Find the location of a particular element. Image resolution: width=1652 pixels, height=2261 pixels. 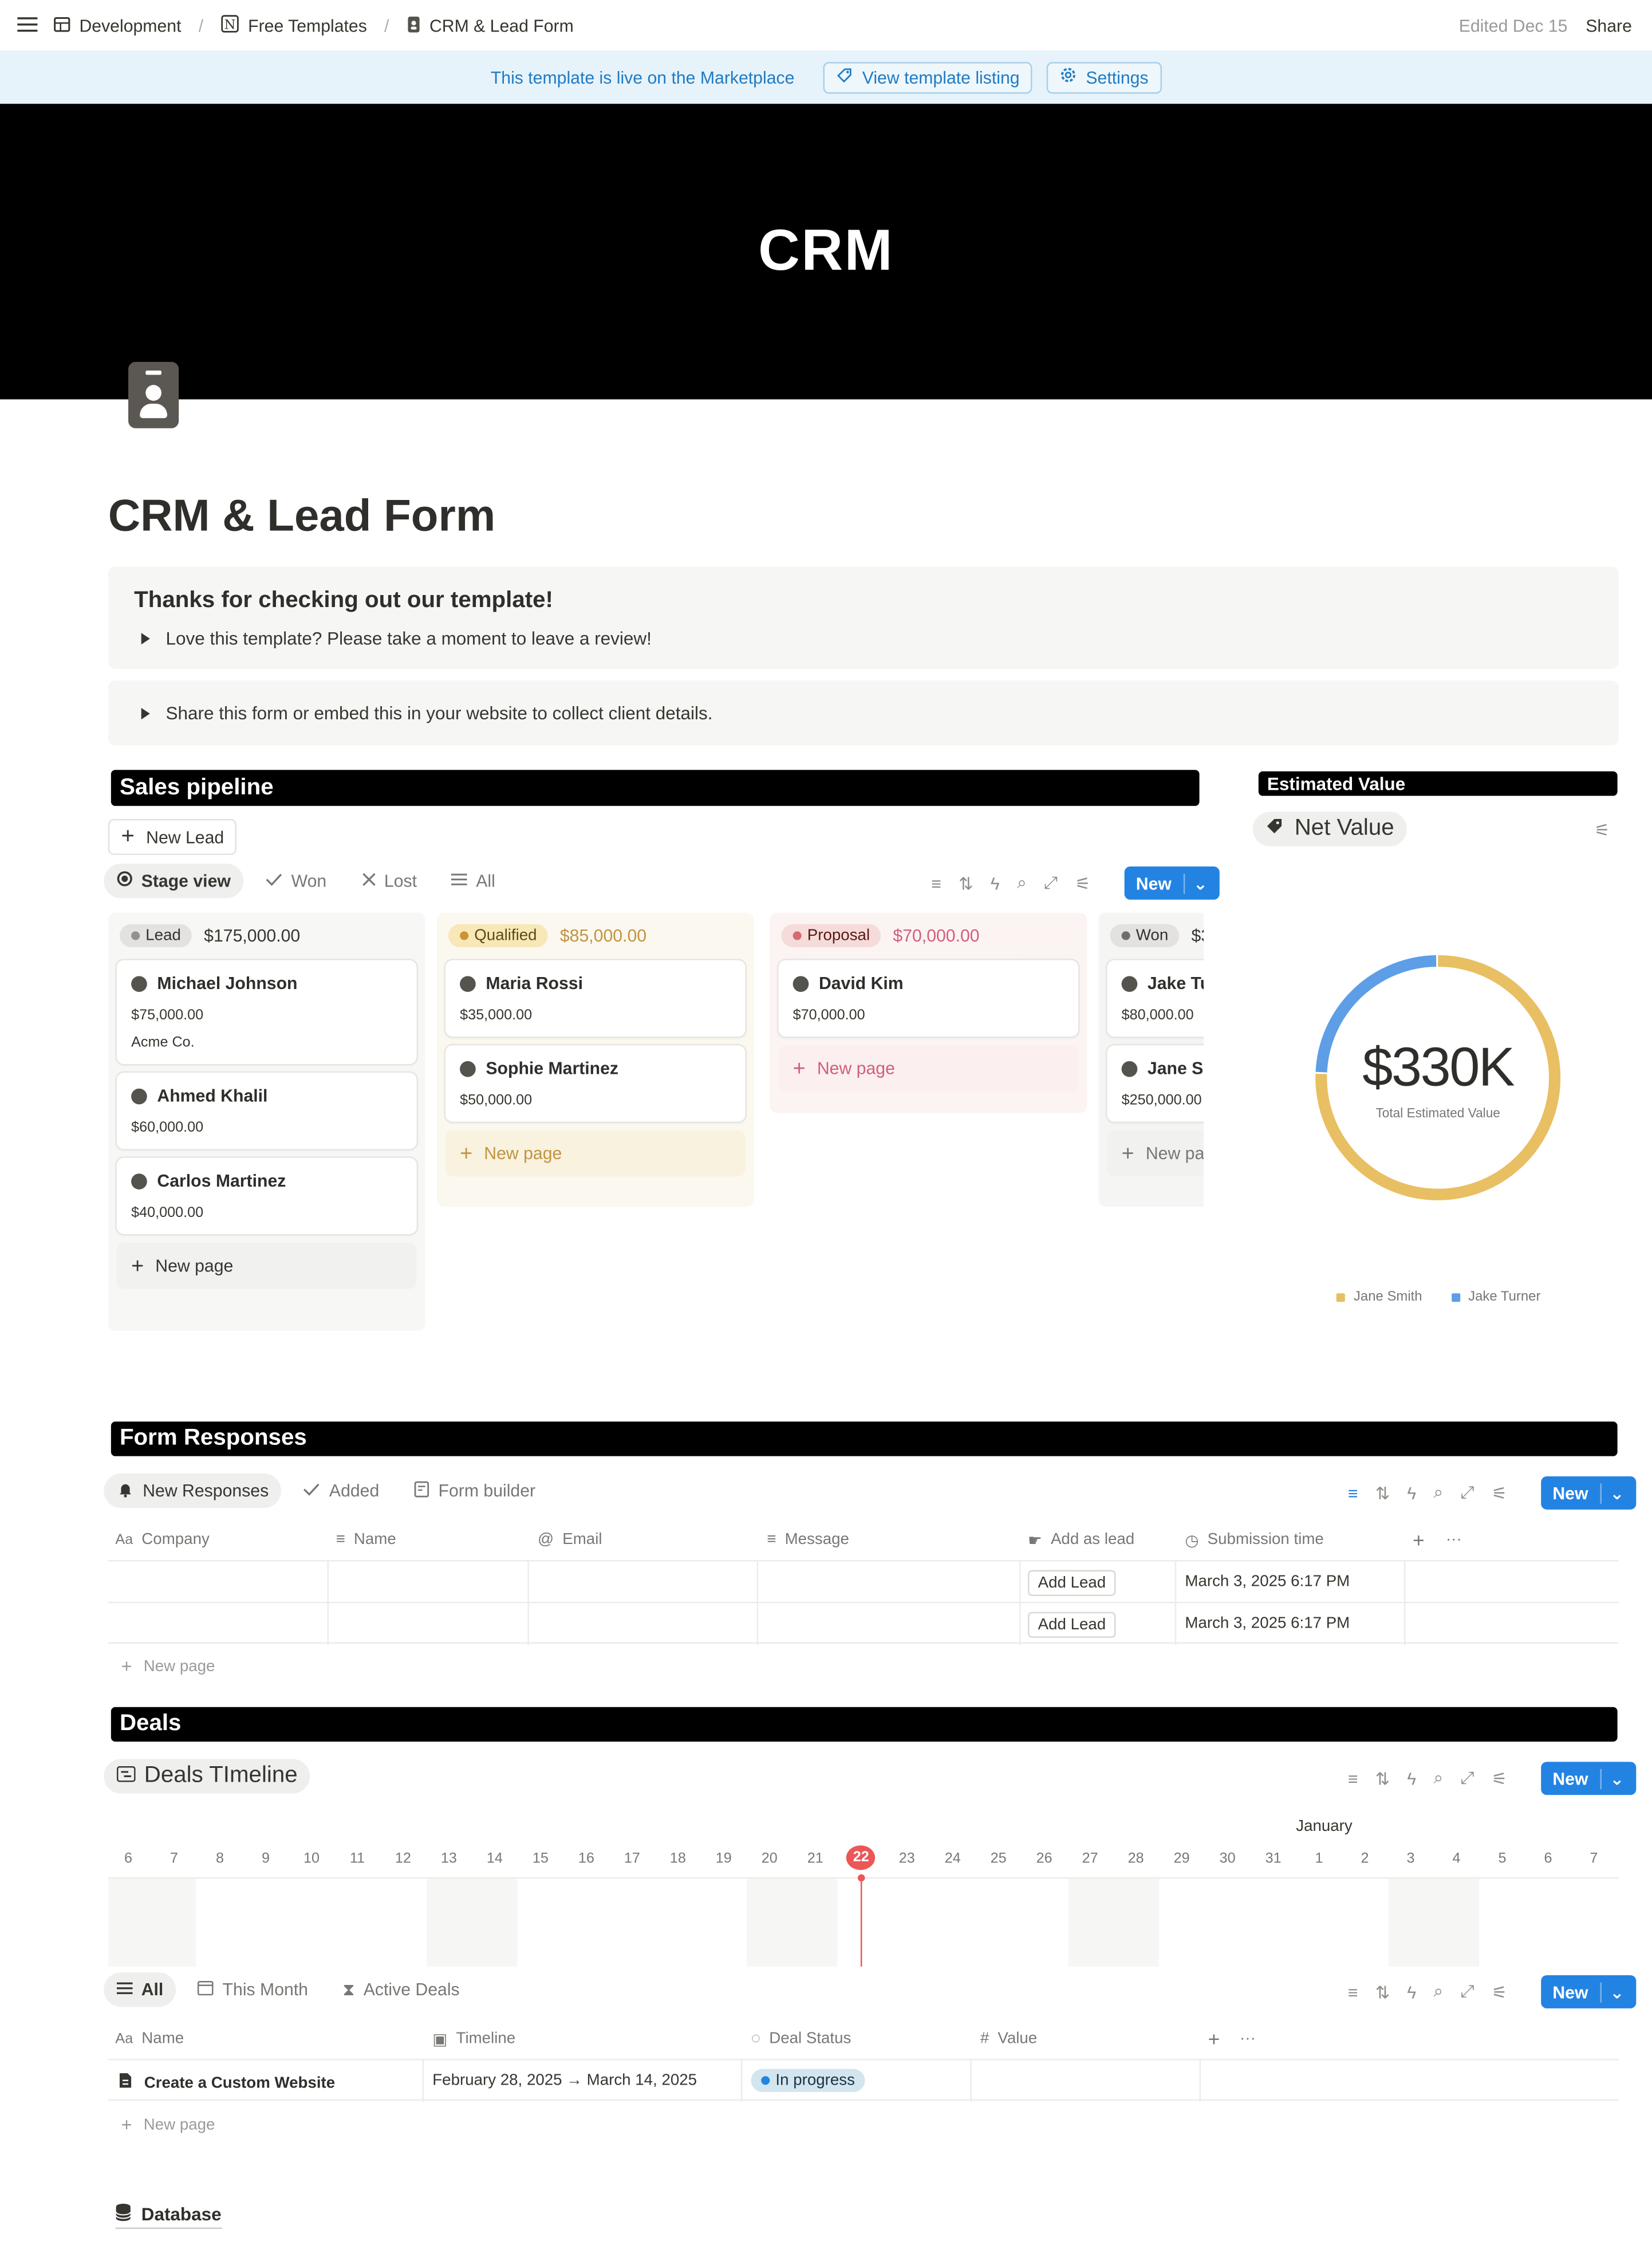

col-add-as-lead: ☛ Add as lead is located at coordinates (1081, 1539).